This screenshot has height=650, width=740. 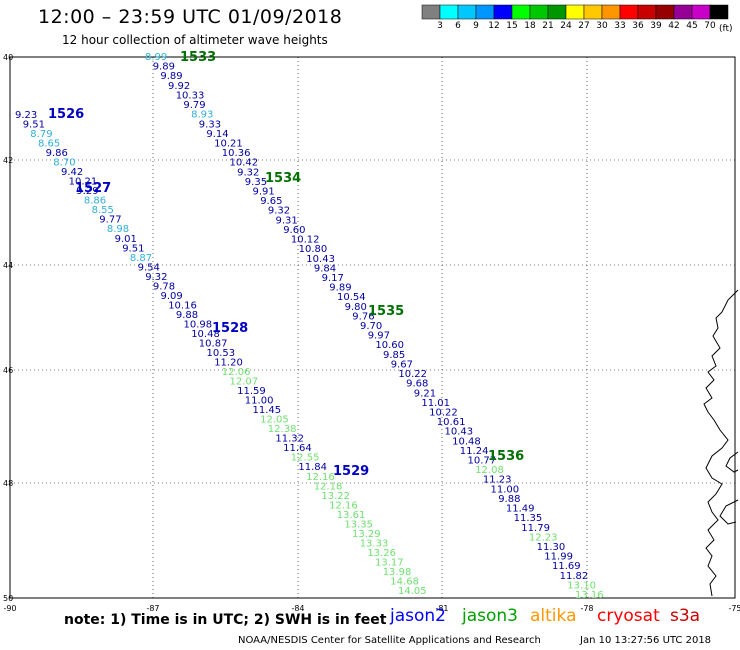 What do you see at coordinates (721, 443) in the screenshot?
I see `coastline` at bounding box center [721, 443].